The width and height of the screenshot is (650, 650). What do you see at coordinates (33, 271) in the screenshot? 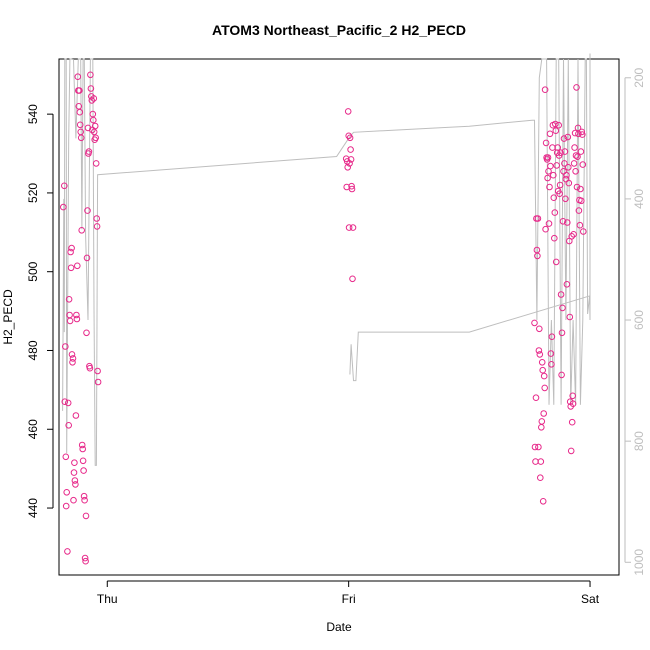
I see `y-tick-label: 500` at bounding box center [33, 271].